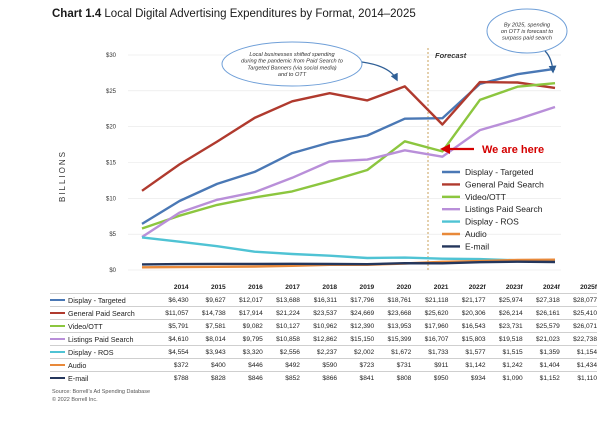 The width and height of the screenshot is (597, 424). What do you see at coordinates (587, 378) in the screenshot?
I see `table-cell: $1,110` at bounding box center [587, 378].